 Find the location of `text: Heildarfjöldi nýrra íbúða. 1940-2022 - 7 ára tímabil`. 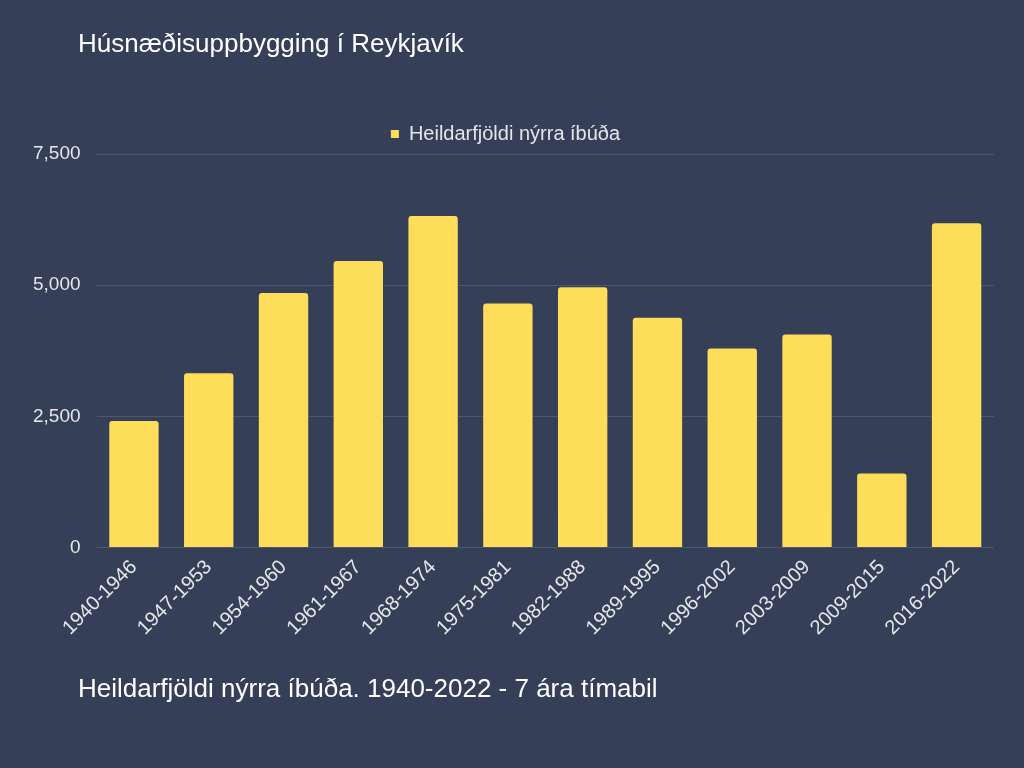

text: Heildarfjöldi nýrra íbúða. 1940-2022 - 7 ára tímabil is located at coordinates (368, 688).